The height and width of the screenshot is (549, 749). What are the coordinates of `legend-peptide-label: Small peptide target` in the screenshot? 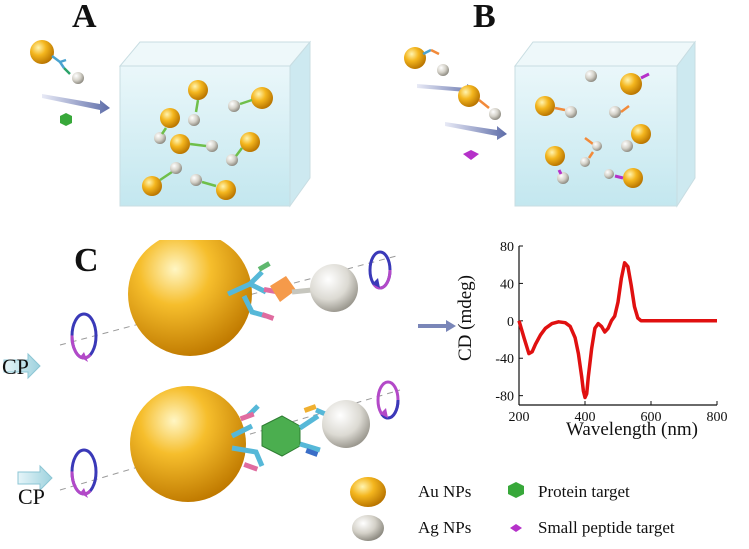 It's located at (606, 527).